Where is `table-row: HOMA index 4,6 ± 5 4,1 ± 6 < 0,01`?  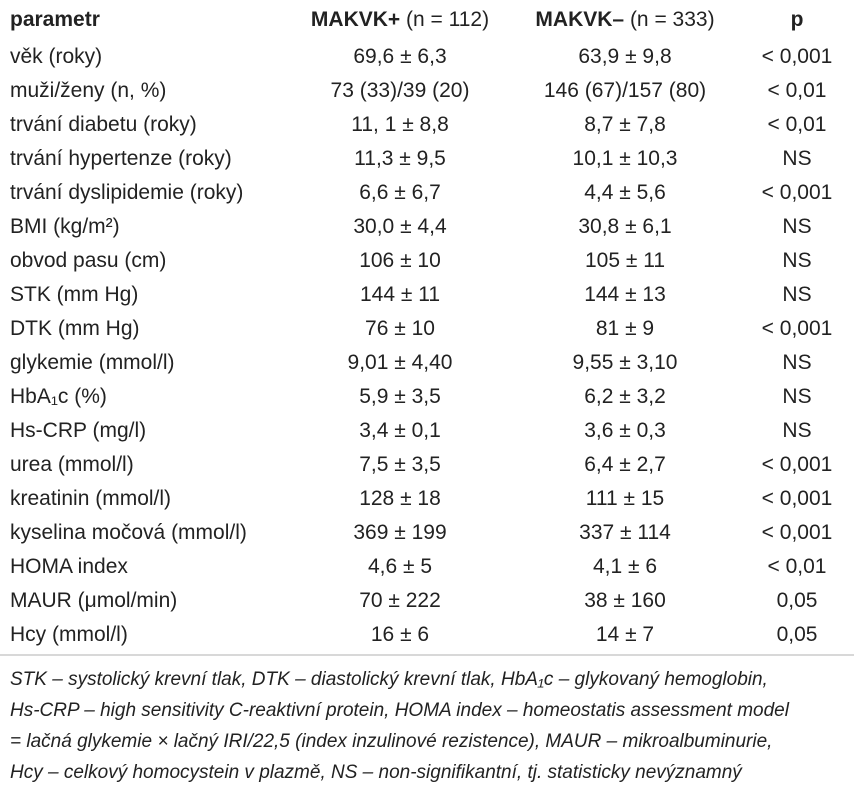
table-row: HOMA index 4,6 ± 5 4,1 ± 6 < 0,01 is located at coordinates (427, 567).